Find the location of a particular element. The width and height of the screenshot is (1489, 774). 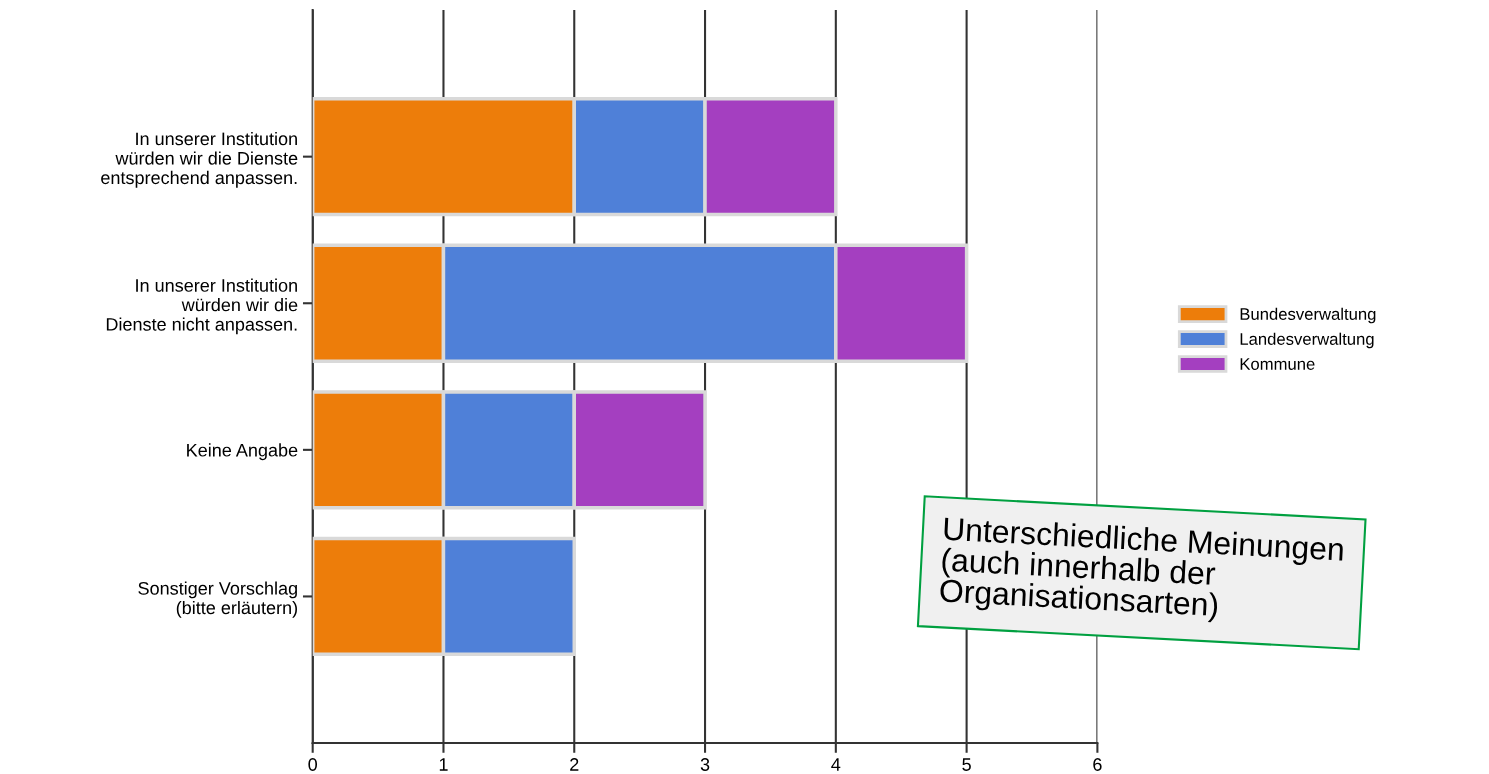

x-tick-label: 2 is located at coordinates (574, 764).